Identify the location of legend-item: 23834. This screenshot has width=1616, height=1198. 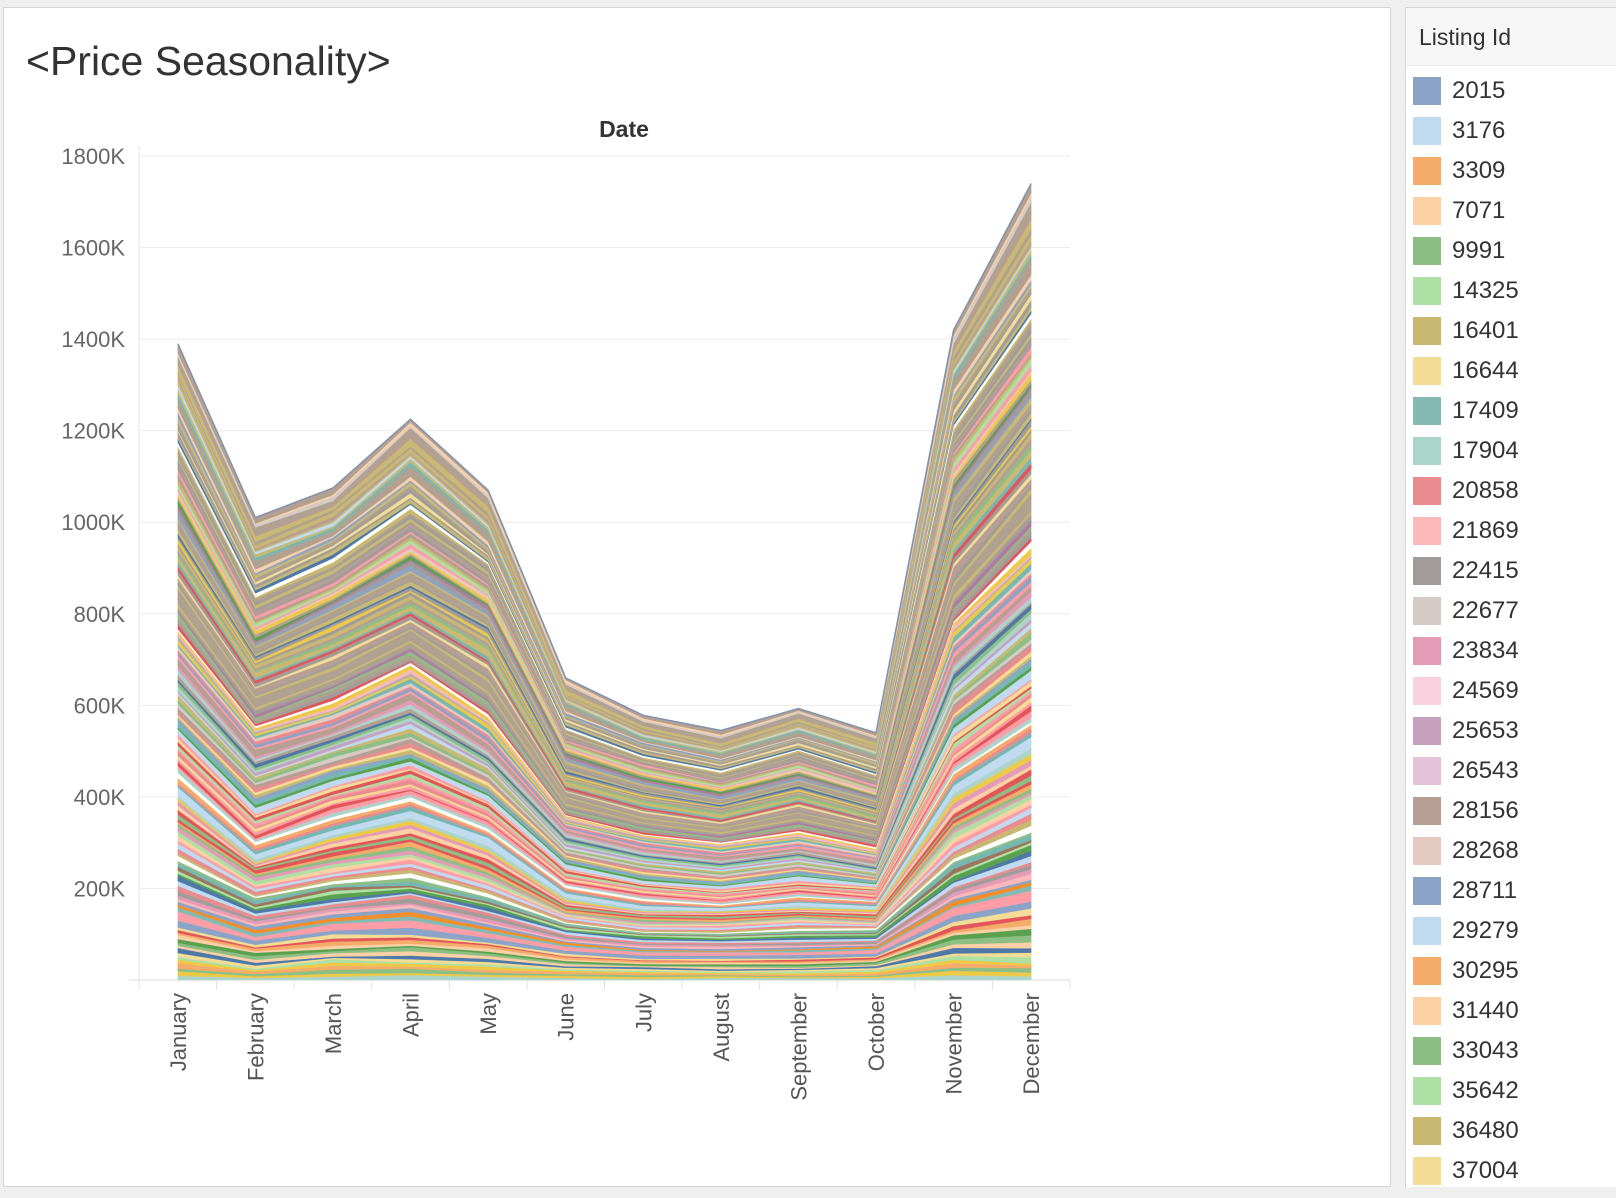
(1511, 651).